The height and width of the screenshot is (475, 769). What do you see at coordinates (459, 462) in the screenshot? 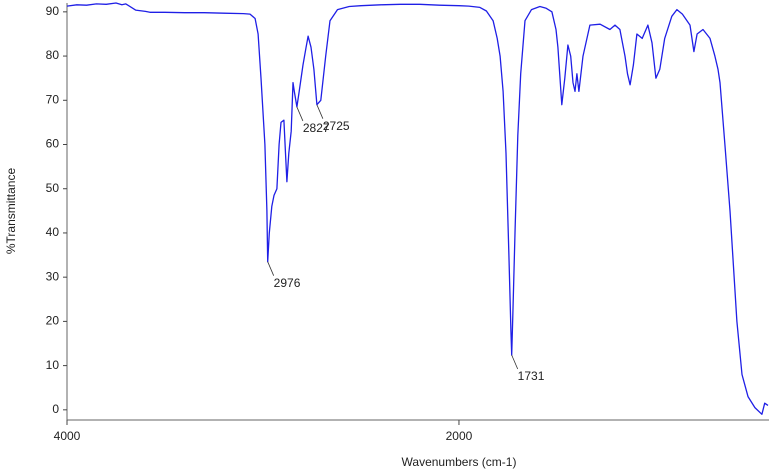
I see `x-axis-label: Wavenumbers (cm-1)` at bounding box center [459, 462].